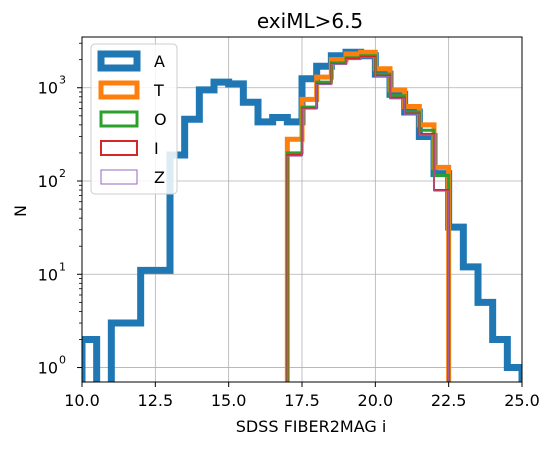  What do you see at coordinates (159, 61) in the screenshot?
I see `legend-label: A` at bounding box center [159, 61].